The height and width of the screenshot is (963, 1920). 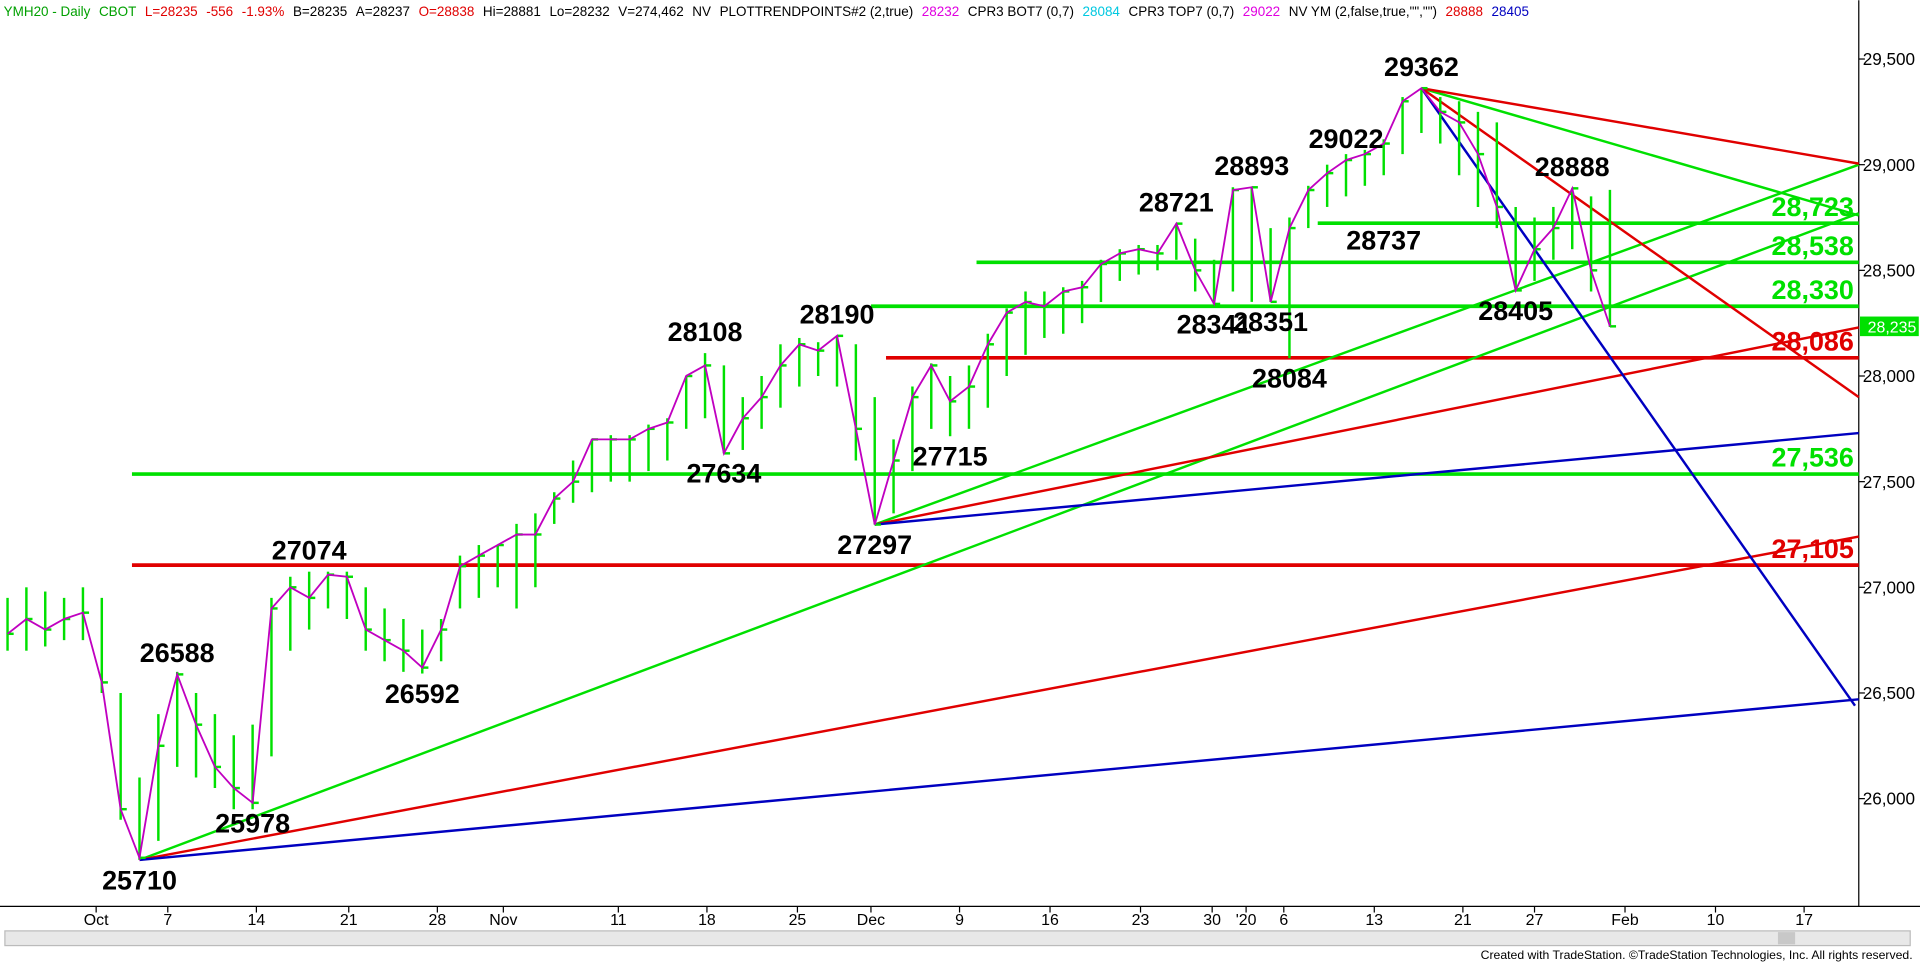 I want to click on level-label: 28,330, so click(x=1813, y=290).